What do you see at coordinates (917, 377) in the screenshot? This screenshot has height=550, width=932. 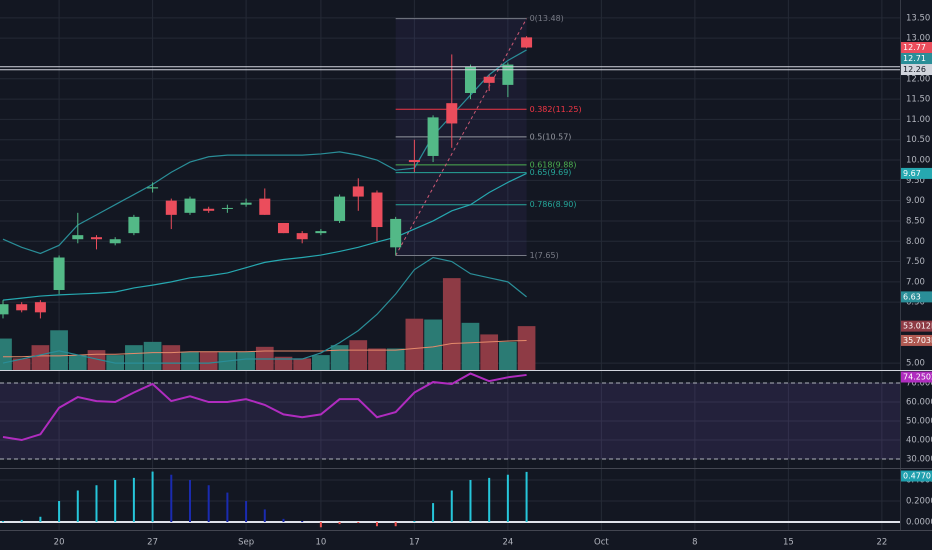 I see `value-label: 74.2502` at bounding box center [917, 377].